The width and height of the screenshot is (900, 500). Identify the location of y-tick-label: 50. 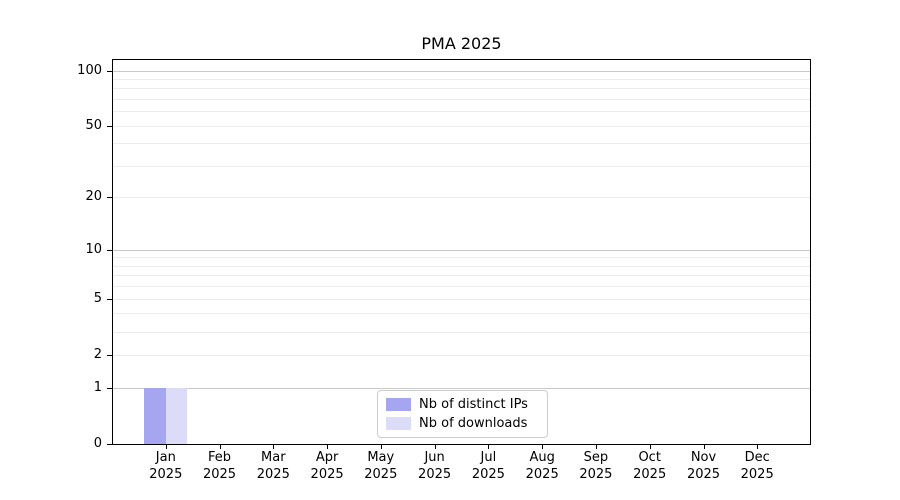
(93, 125).